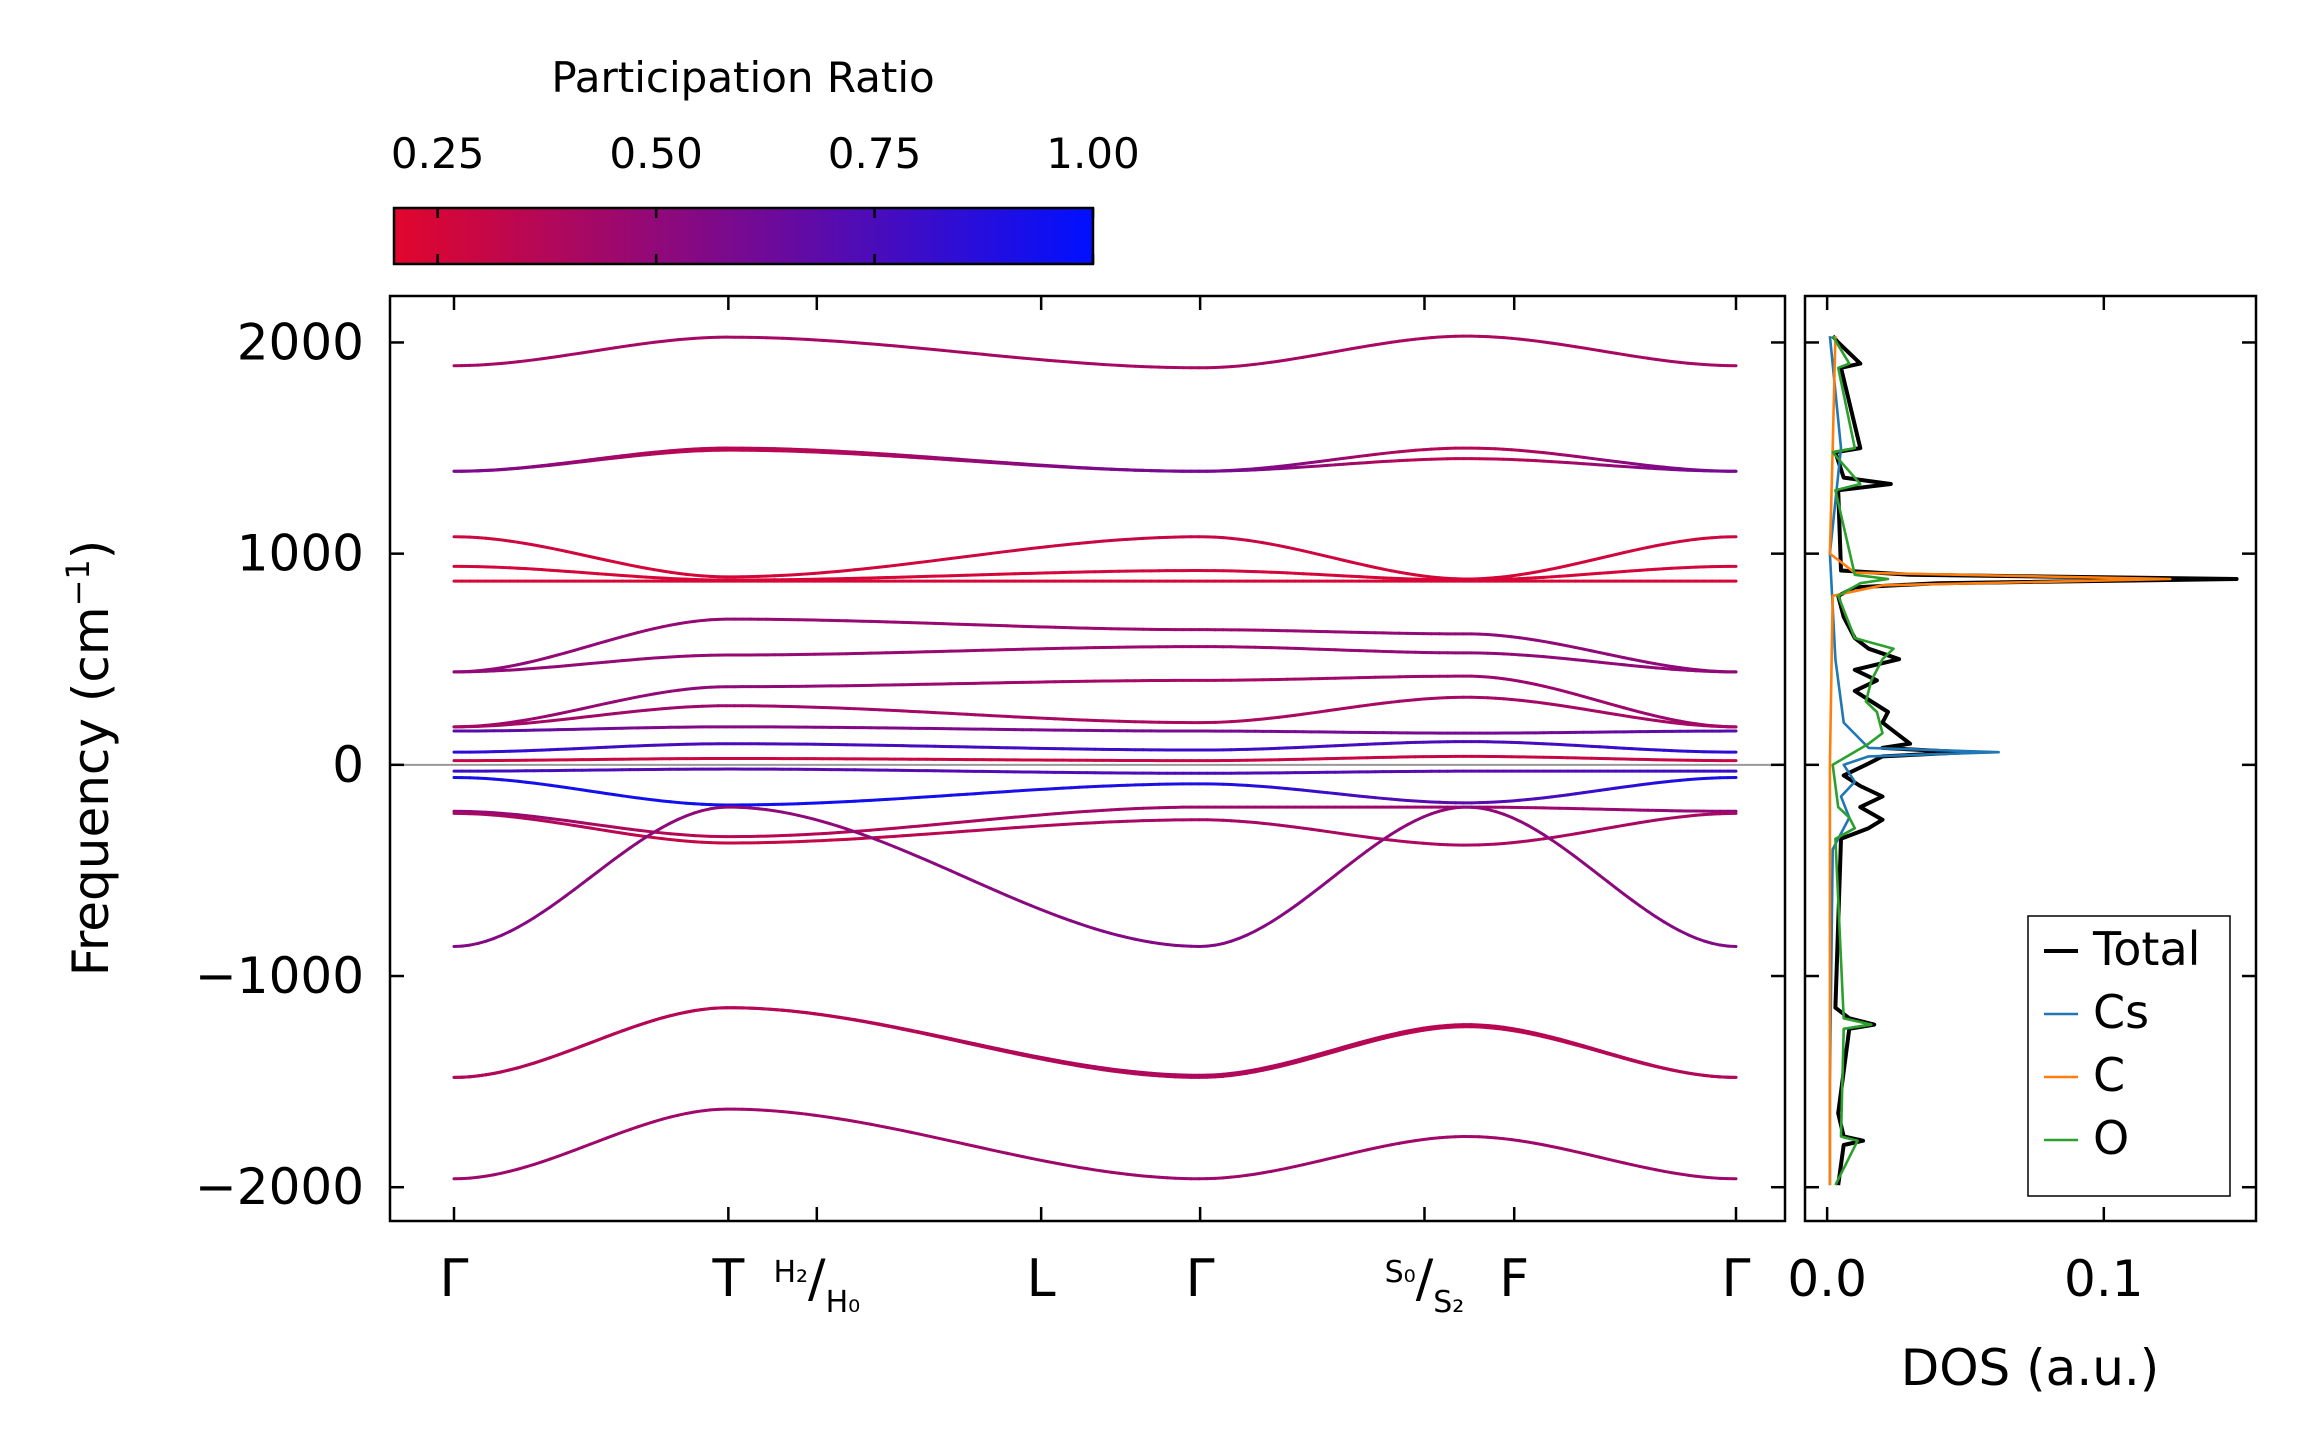  I want to click on band-x-tick-label-sup: H₂, so click(790, 1272).